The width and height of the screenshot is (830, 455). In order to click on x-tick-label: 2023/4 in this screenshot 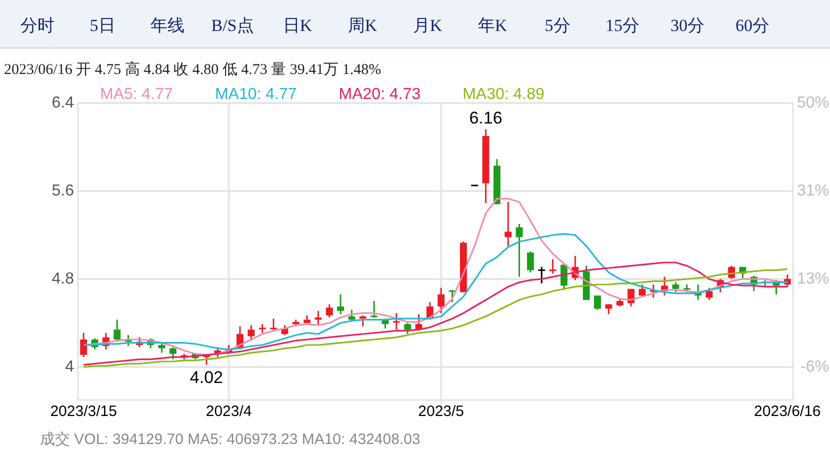, I will do `click(229, 411)`.